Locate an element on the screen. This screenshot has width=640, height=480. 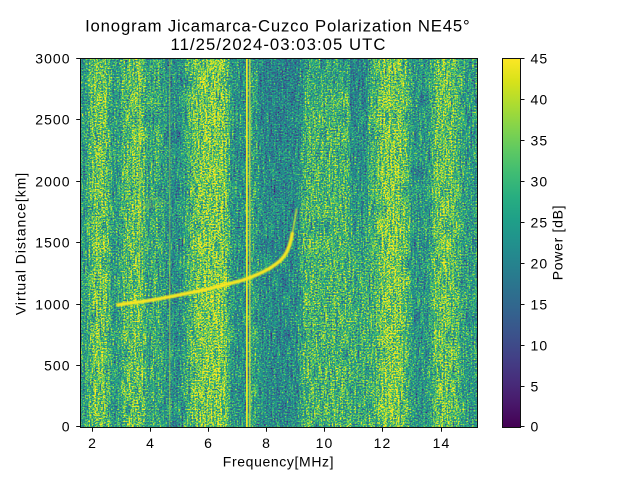
svg-text: 1000 is located at coordinates (52, 305).